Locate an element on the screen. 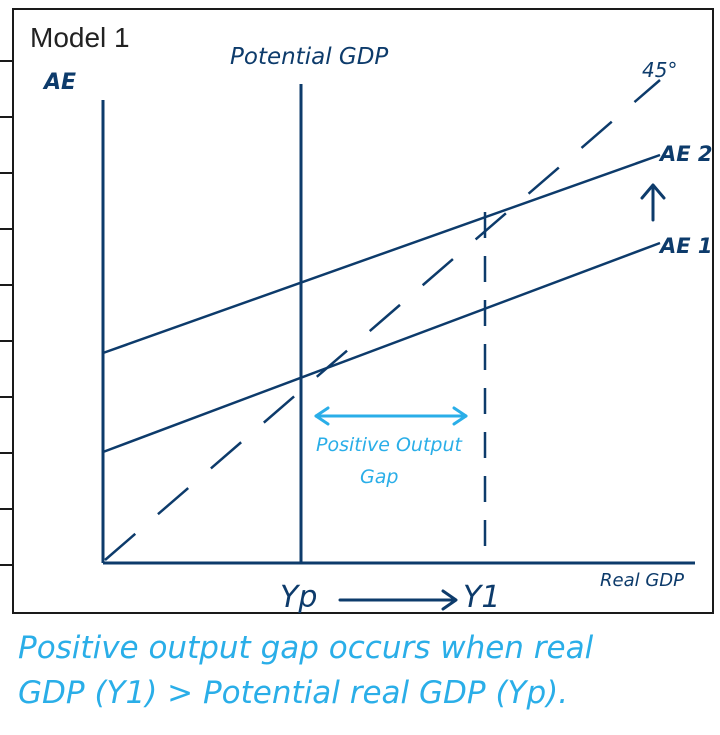  gap-label-line1: Positive Output is located at coordinates (389, 445).